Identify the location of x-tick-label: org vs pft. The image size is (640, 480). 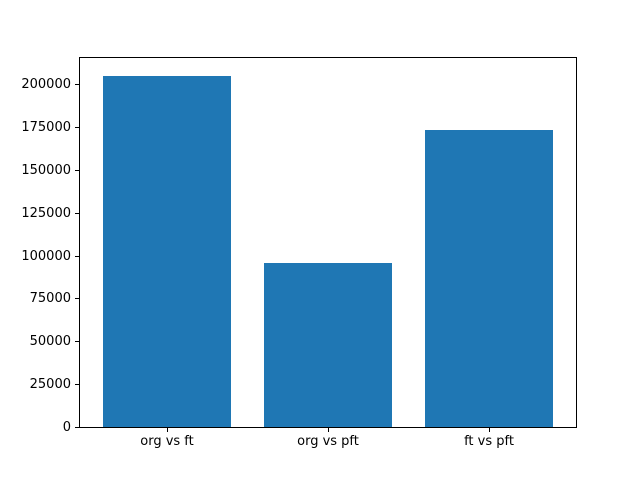
(328, 441).